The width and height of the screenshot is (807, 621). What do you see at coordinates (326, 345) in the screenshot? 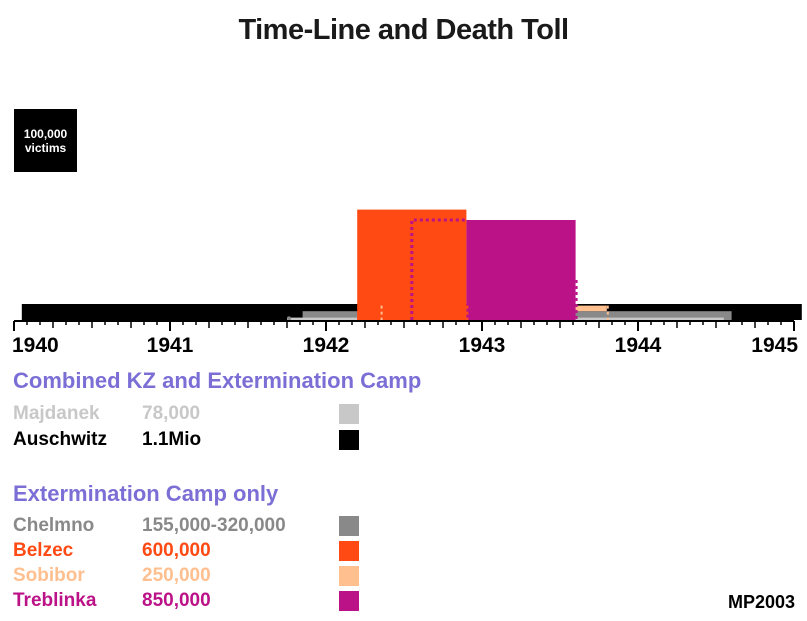
I see `x-tick-label: 1942` at bounding box center [326, 345].